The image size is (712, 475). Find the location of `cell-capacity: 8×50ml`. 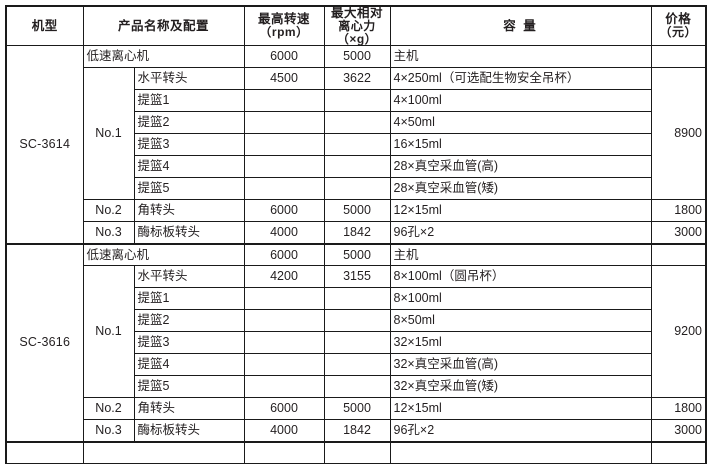

cell-capacity: 8×50ml is located at coordinates (520, 321).